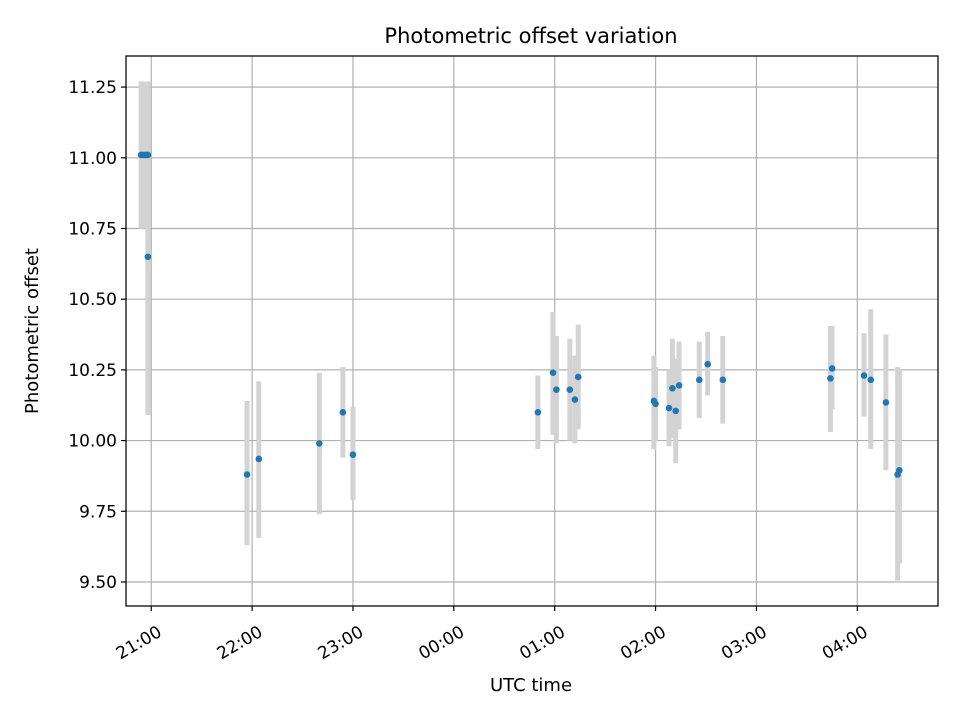 Image resolution: width=960 pixels, height=720 pixels. Describe the element at coordinates (92, 300) in the screenshot. I see `y-tick-label: 10.50` at that location.